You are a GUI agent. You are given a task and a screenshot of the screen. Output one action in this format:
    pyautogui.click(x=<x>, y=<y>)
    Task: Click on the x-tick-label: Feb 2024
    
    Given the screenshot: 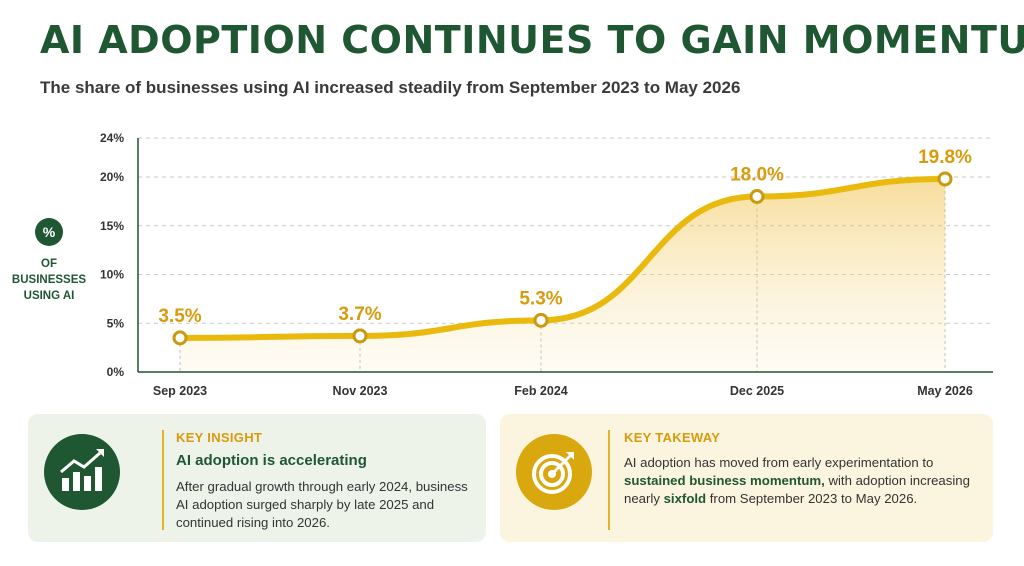 What is the action you would take?
    pyautogui.click(x=541, y=391)
    